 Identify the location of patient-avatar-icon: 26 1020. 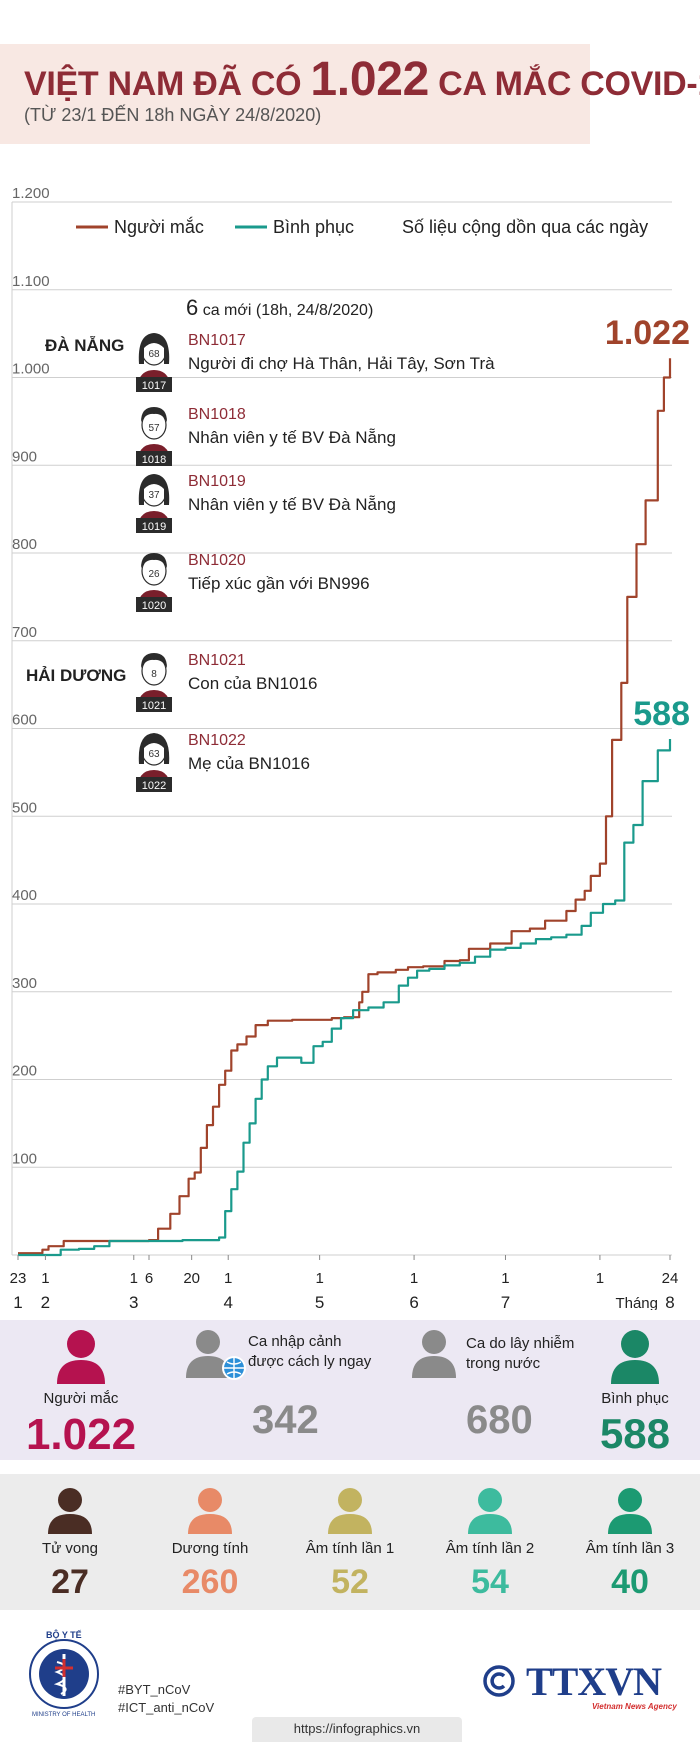
(154, 582).